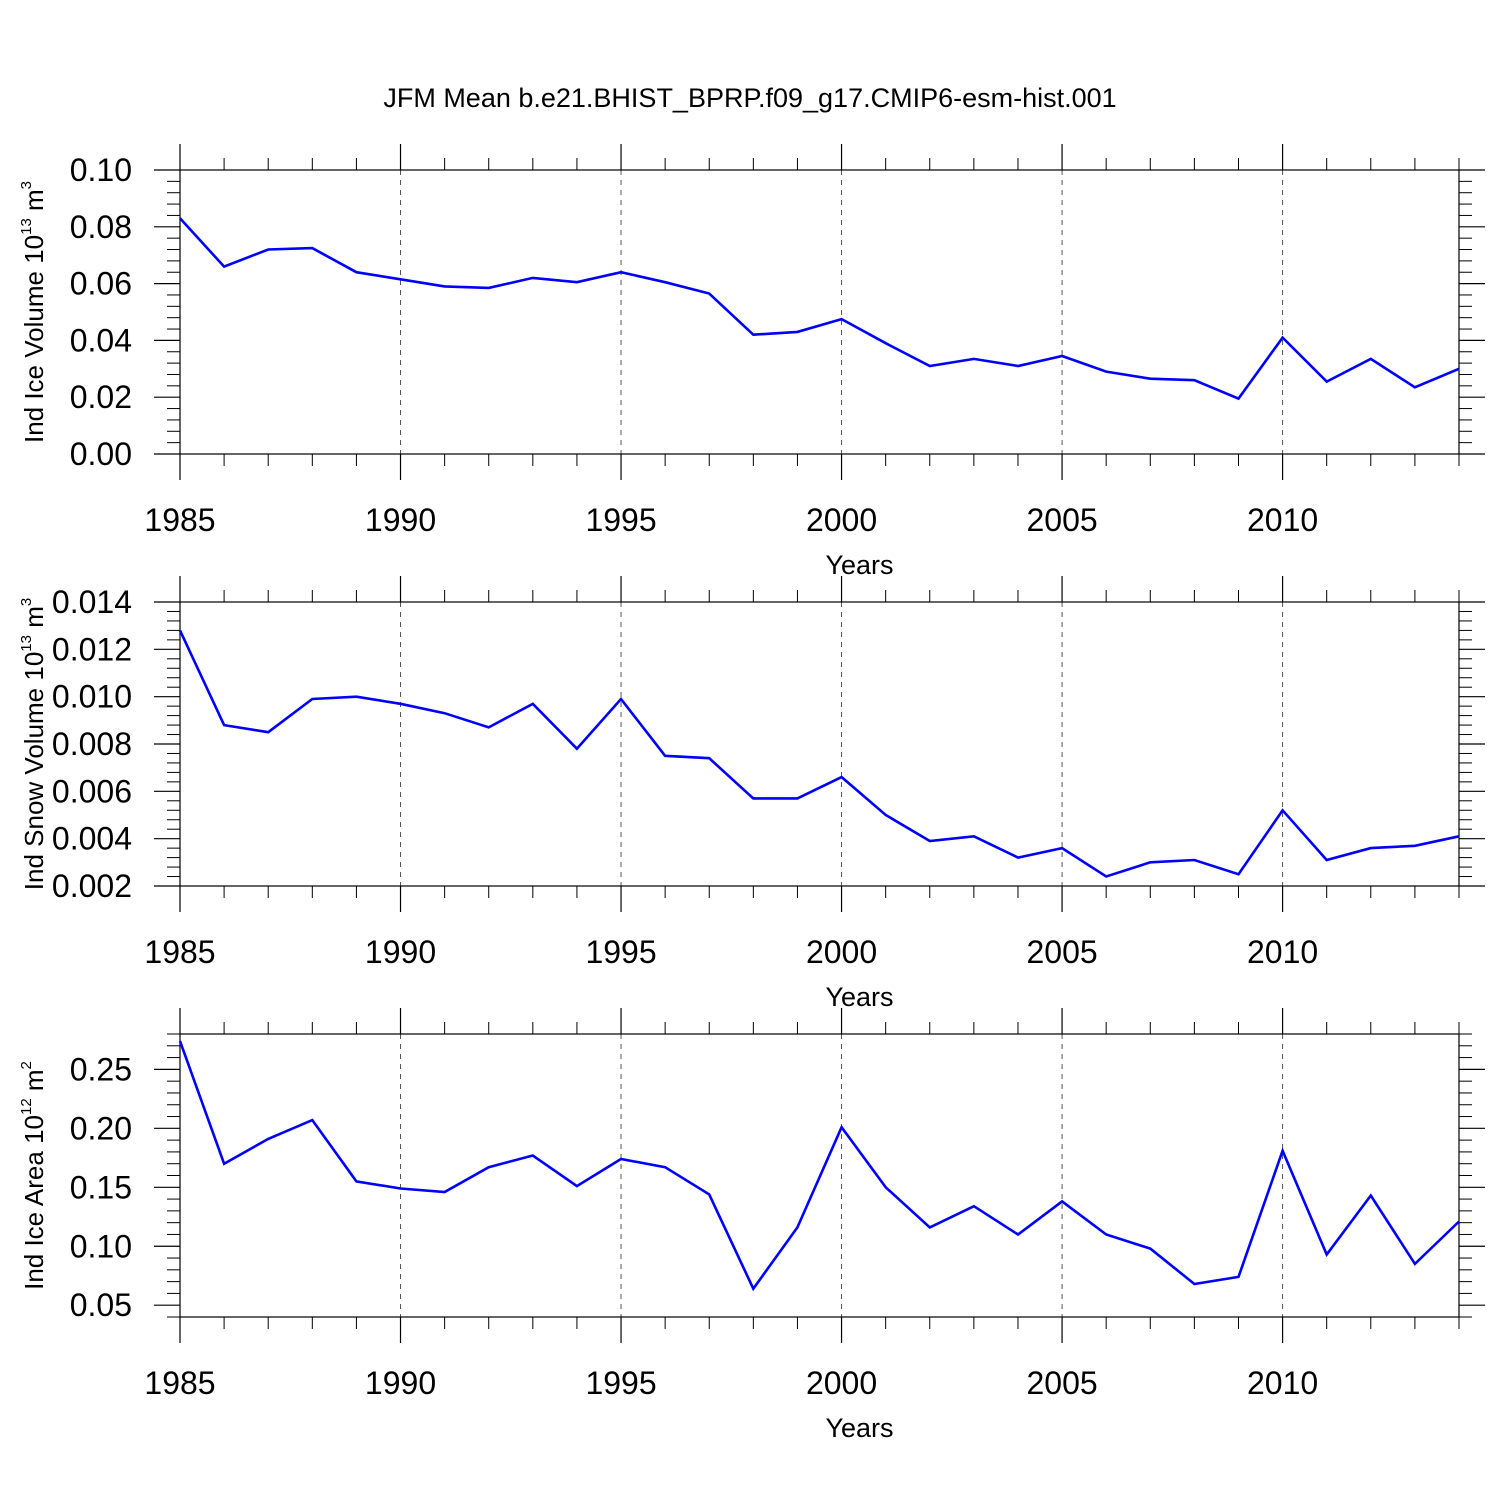  I want to click on y-tick-label: 0.20, so click(101, 1128).